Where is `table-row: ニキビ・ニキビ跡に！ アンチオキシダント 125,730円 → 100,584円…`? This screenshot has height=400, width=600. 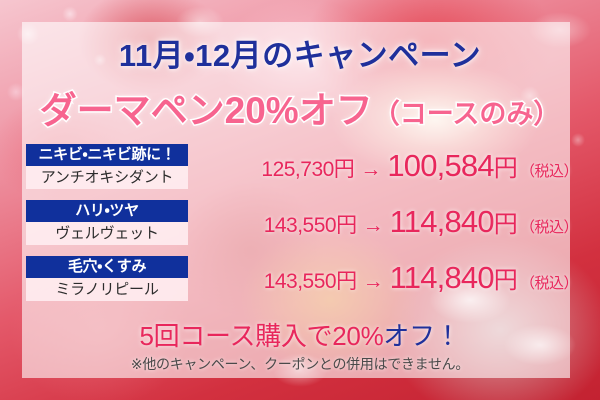 table-row: ニキビ・ニキビ跡に！ アンチオキシダント 125,730円 → 100,584円… is located at coordinates (304, 166).